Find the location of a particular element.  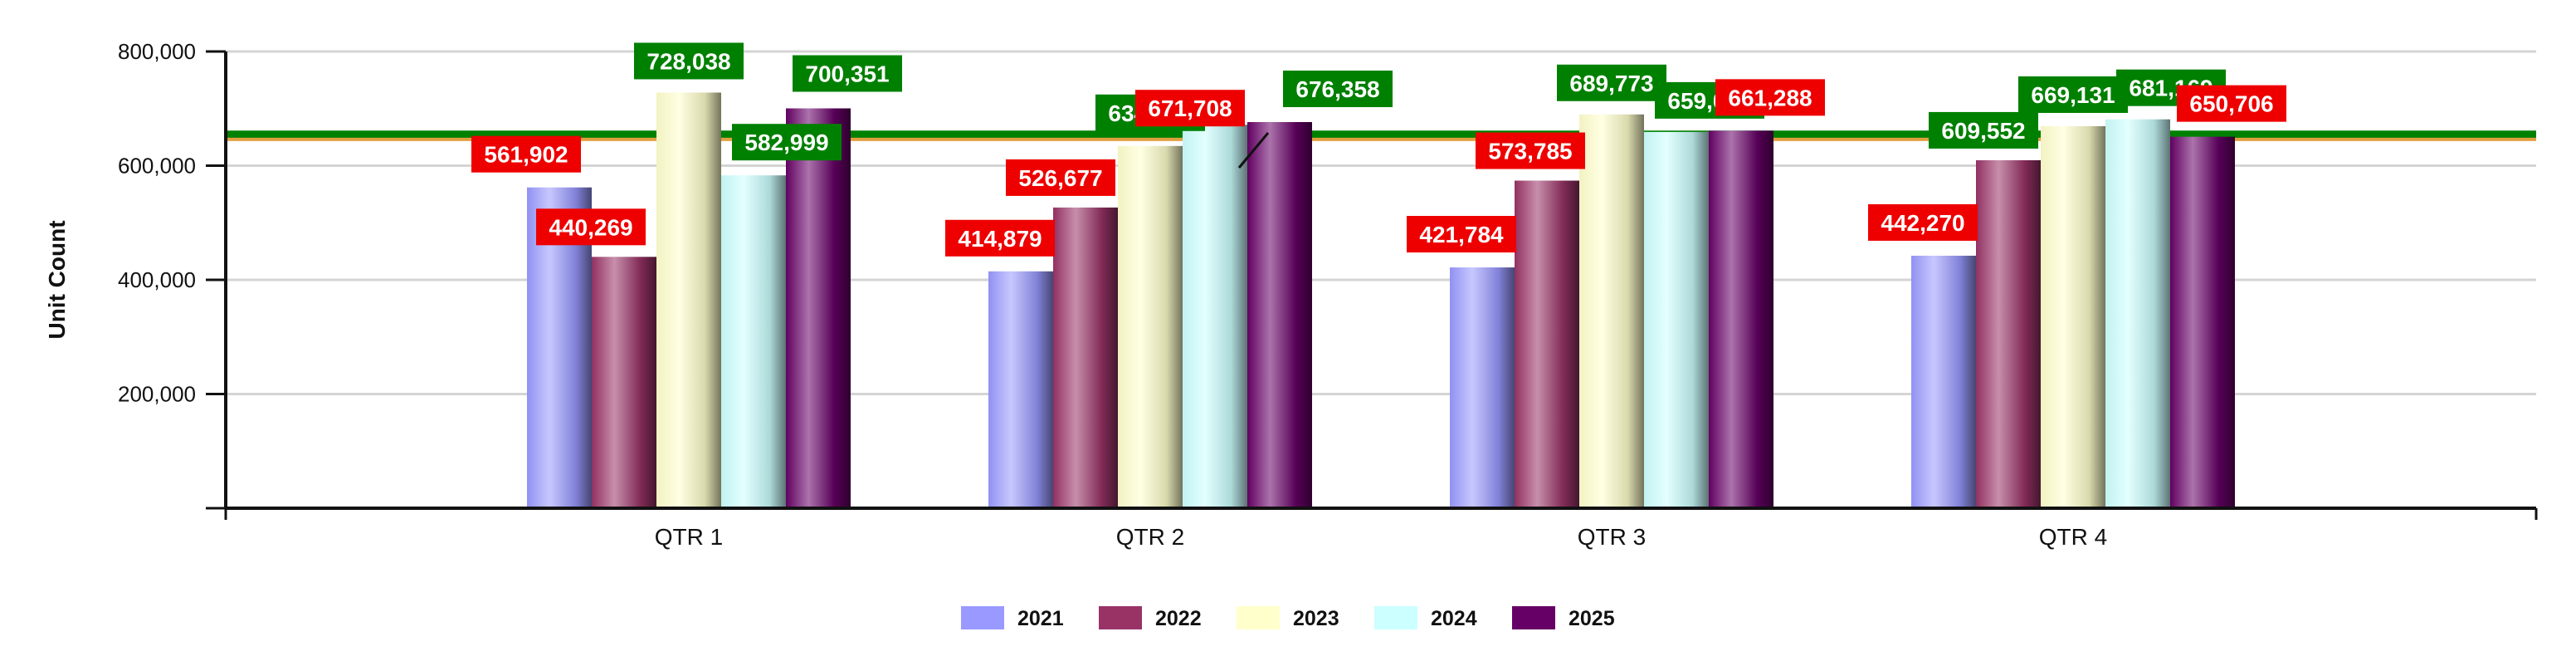

data-label-text: 671,708 is located at coordinates (1190, 108).